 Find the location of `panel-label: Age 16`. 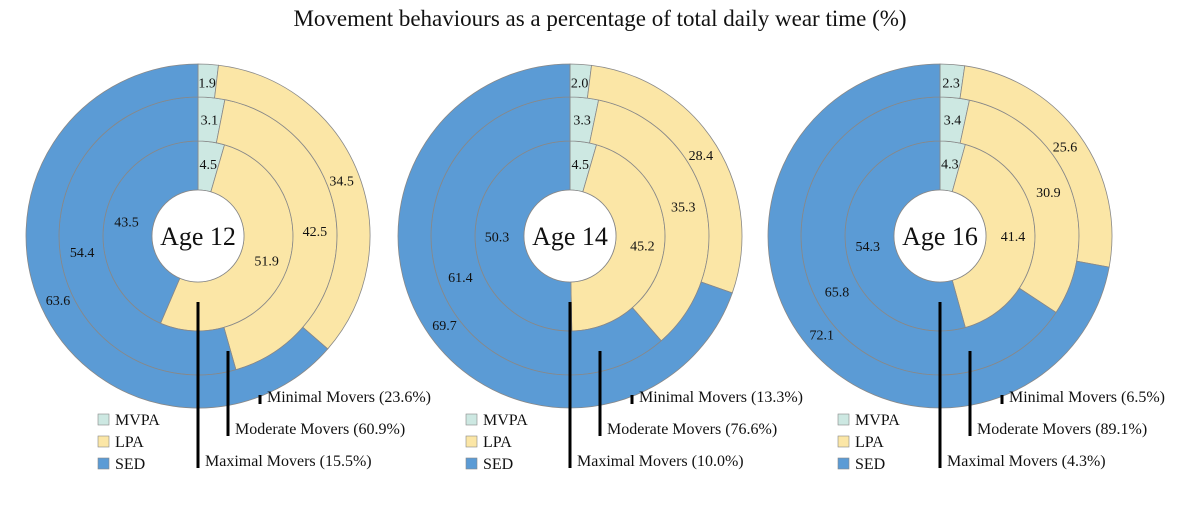

panel-label: Age 16 is located at coordinates (940, 236).